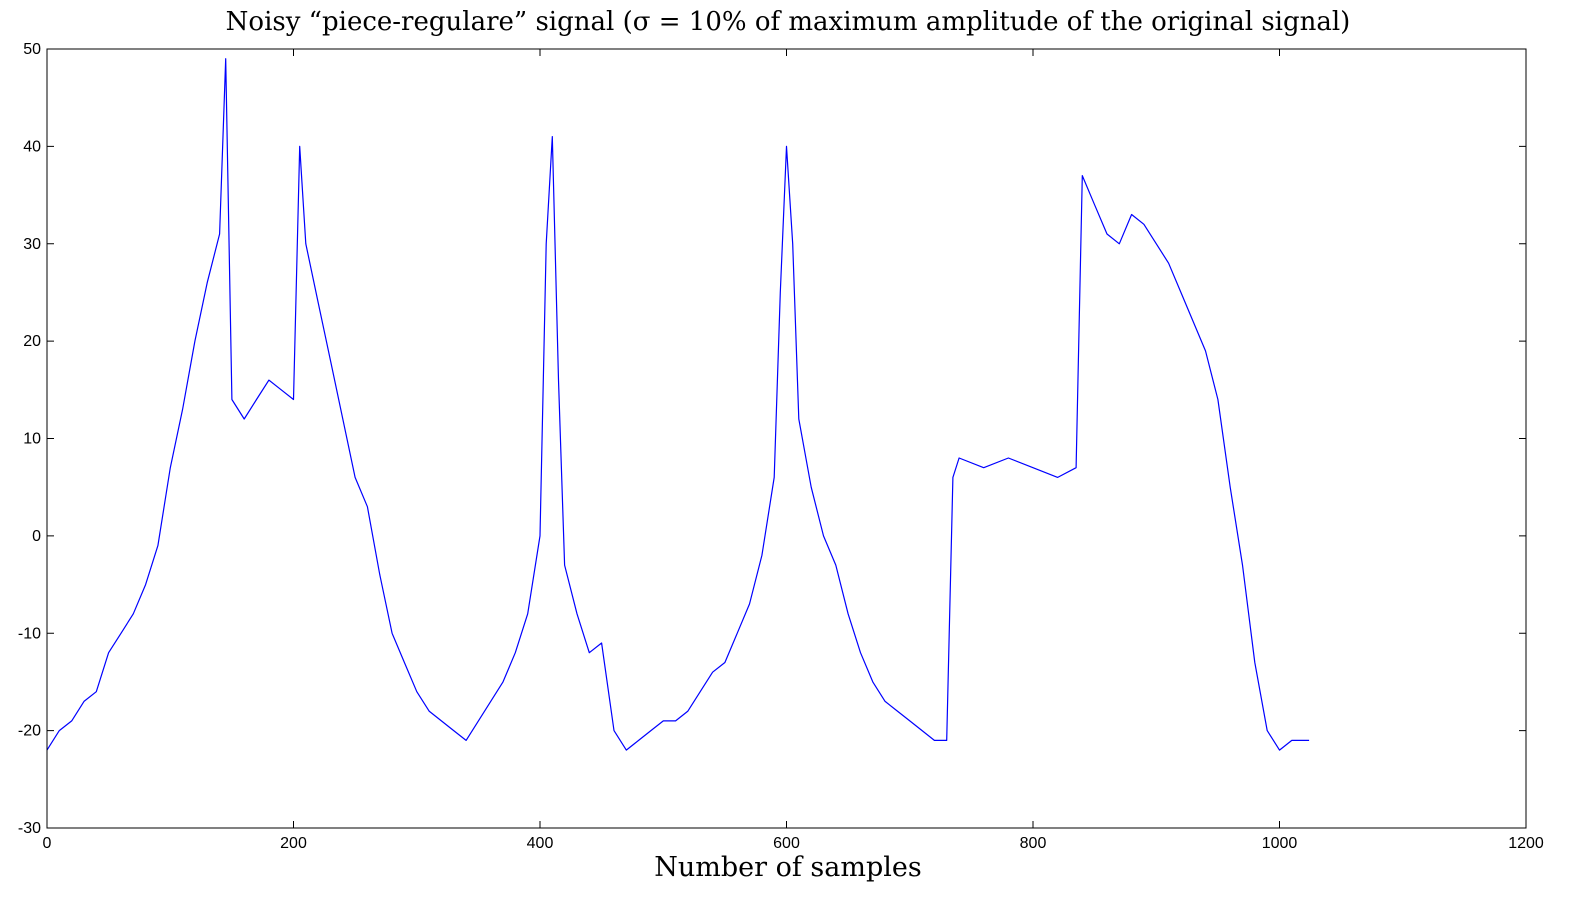  Describe the element at coordinates (36, 536) in the screenshot. I see `y-tick-label: 0` at that location.